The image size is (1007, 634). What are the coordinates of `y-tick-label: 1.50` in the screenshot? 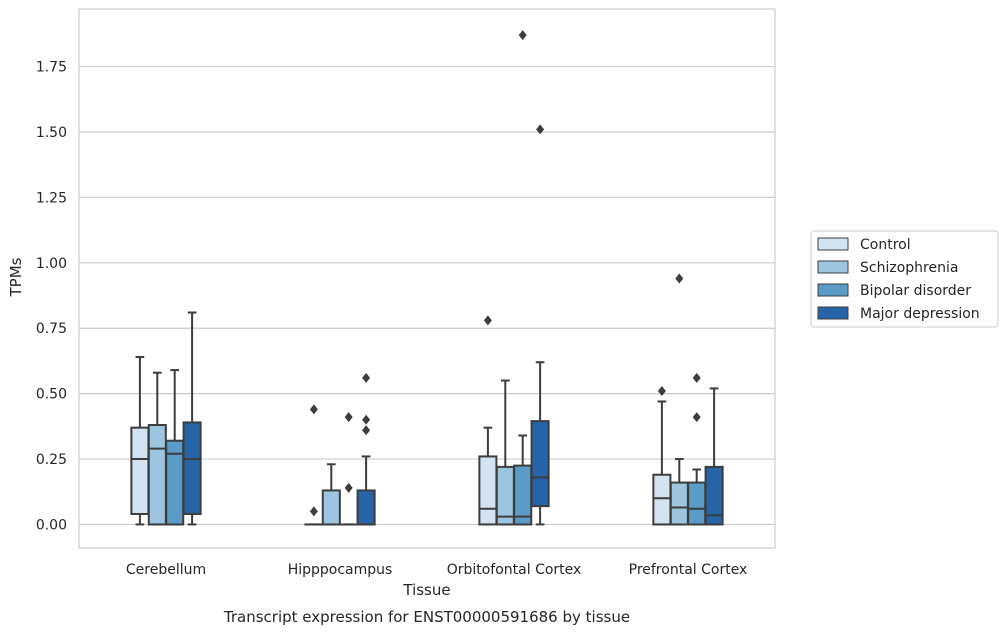 It's located at (51, 133).